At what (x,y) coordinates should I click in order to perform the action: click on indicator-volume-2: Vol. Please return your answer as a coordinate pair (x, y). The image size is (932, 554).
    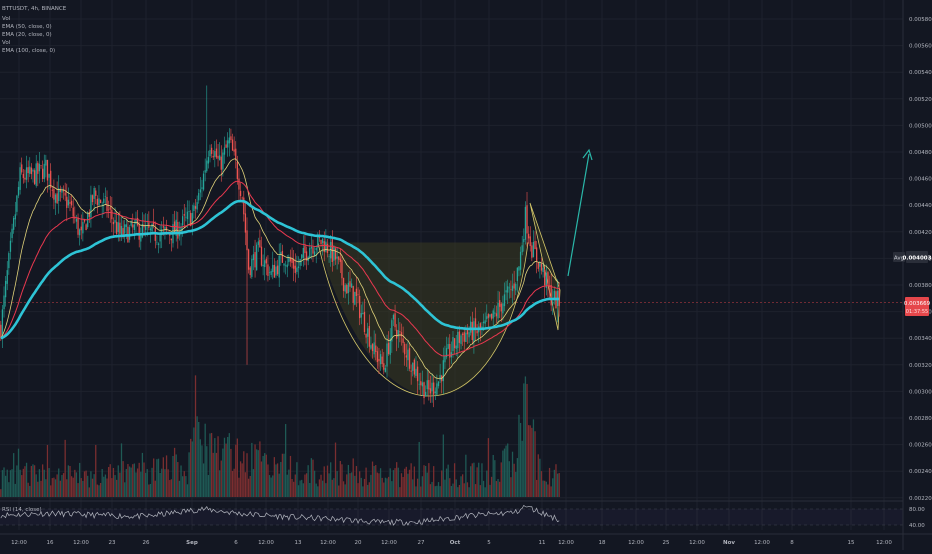
    Looking at the image, I should click on (6, 43).